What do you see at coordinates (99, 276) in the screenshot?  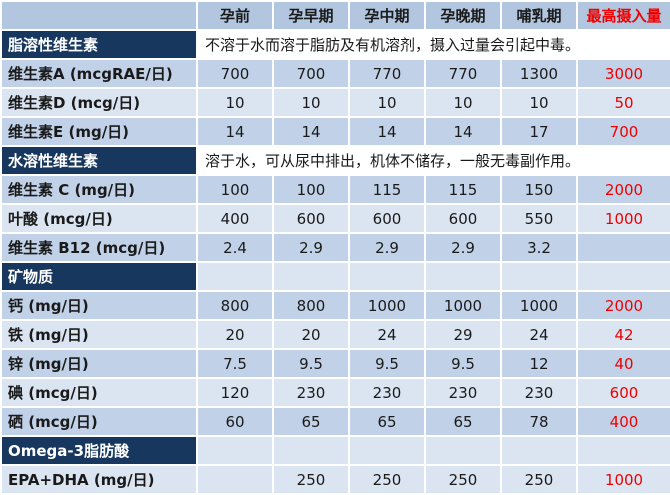 I see `section-label: 矿物质` at bounding box center [99, 276].